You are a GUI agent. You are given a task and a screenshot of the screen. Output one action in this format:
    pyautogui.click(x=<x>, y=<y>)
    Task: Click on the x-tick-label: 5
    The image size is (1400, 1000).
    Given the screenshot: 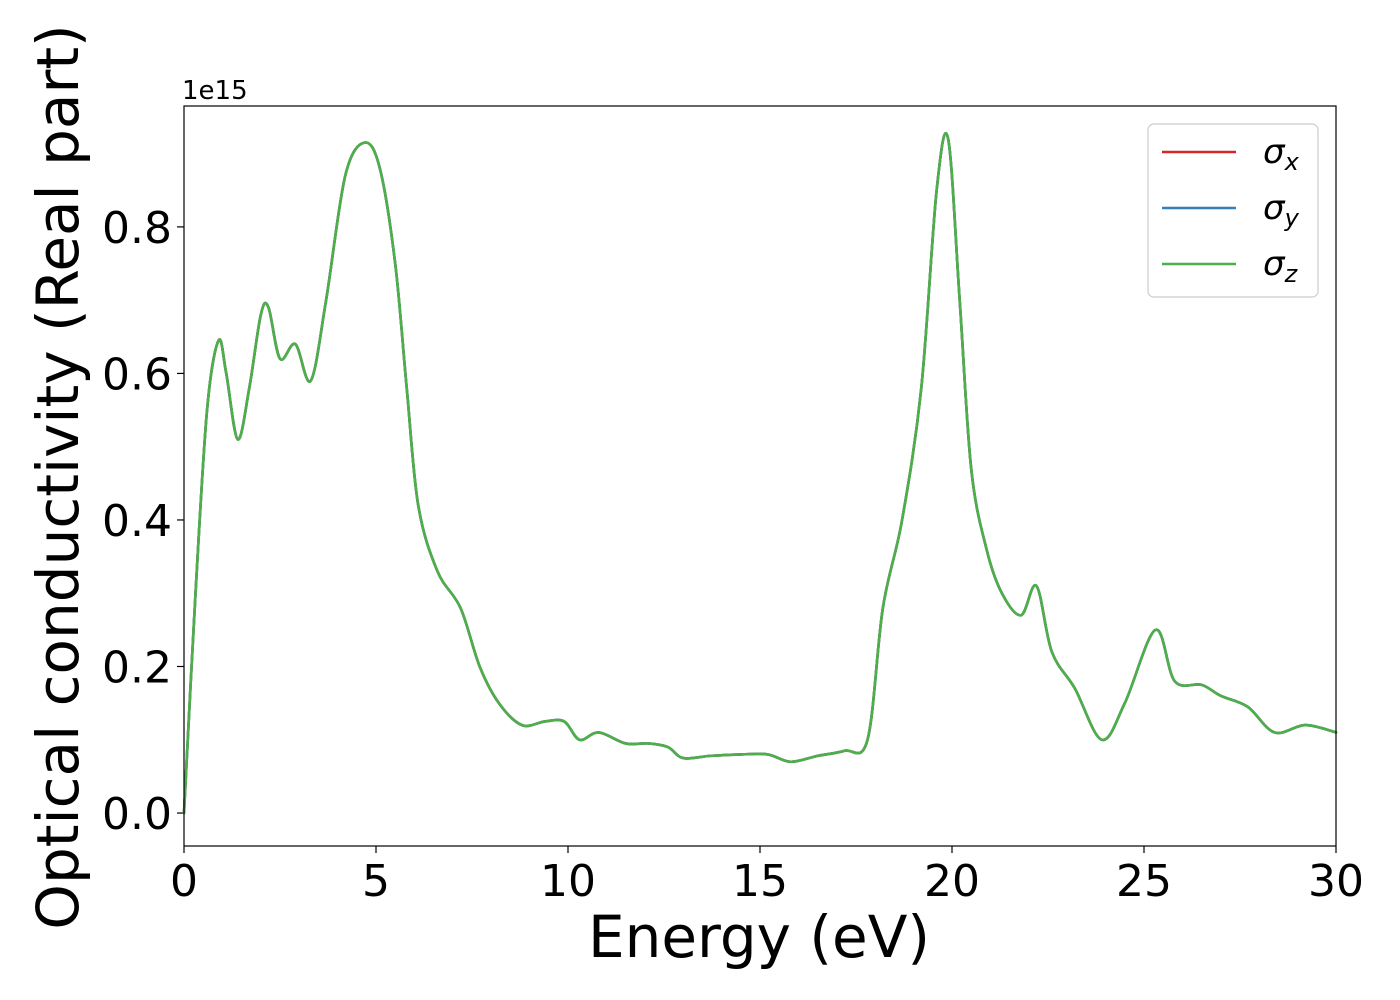 What is the action you would take?
    pyautogui.click(x=376, y=881)
    